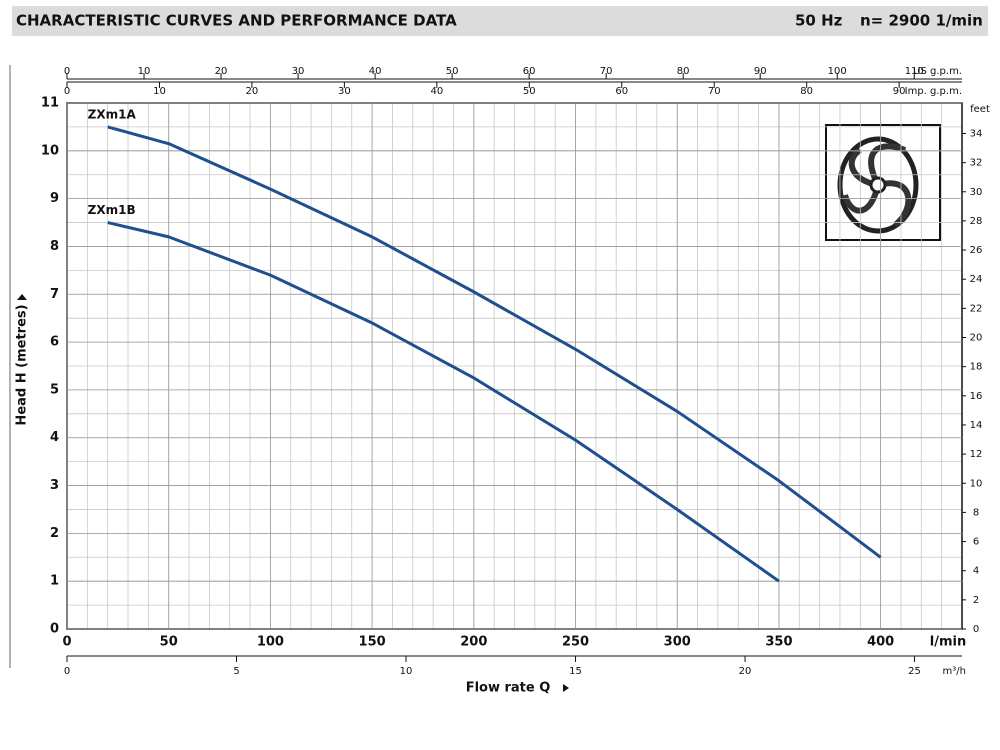 Image resolution: width=1000 pixels, height=750 pixels. What do you see at coordinates (976, 163) in the screenshot?
I see `y2-tick-label: 32` at bounding box center [976, 163].